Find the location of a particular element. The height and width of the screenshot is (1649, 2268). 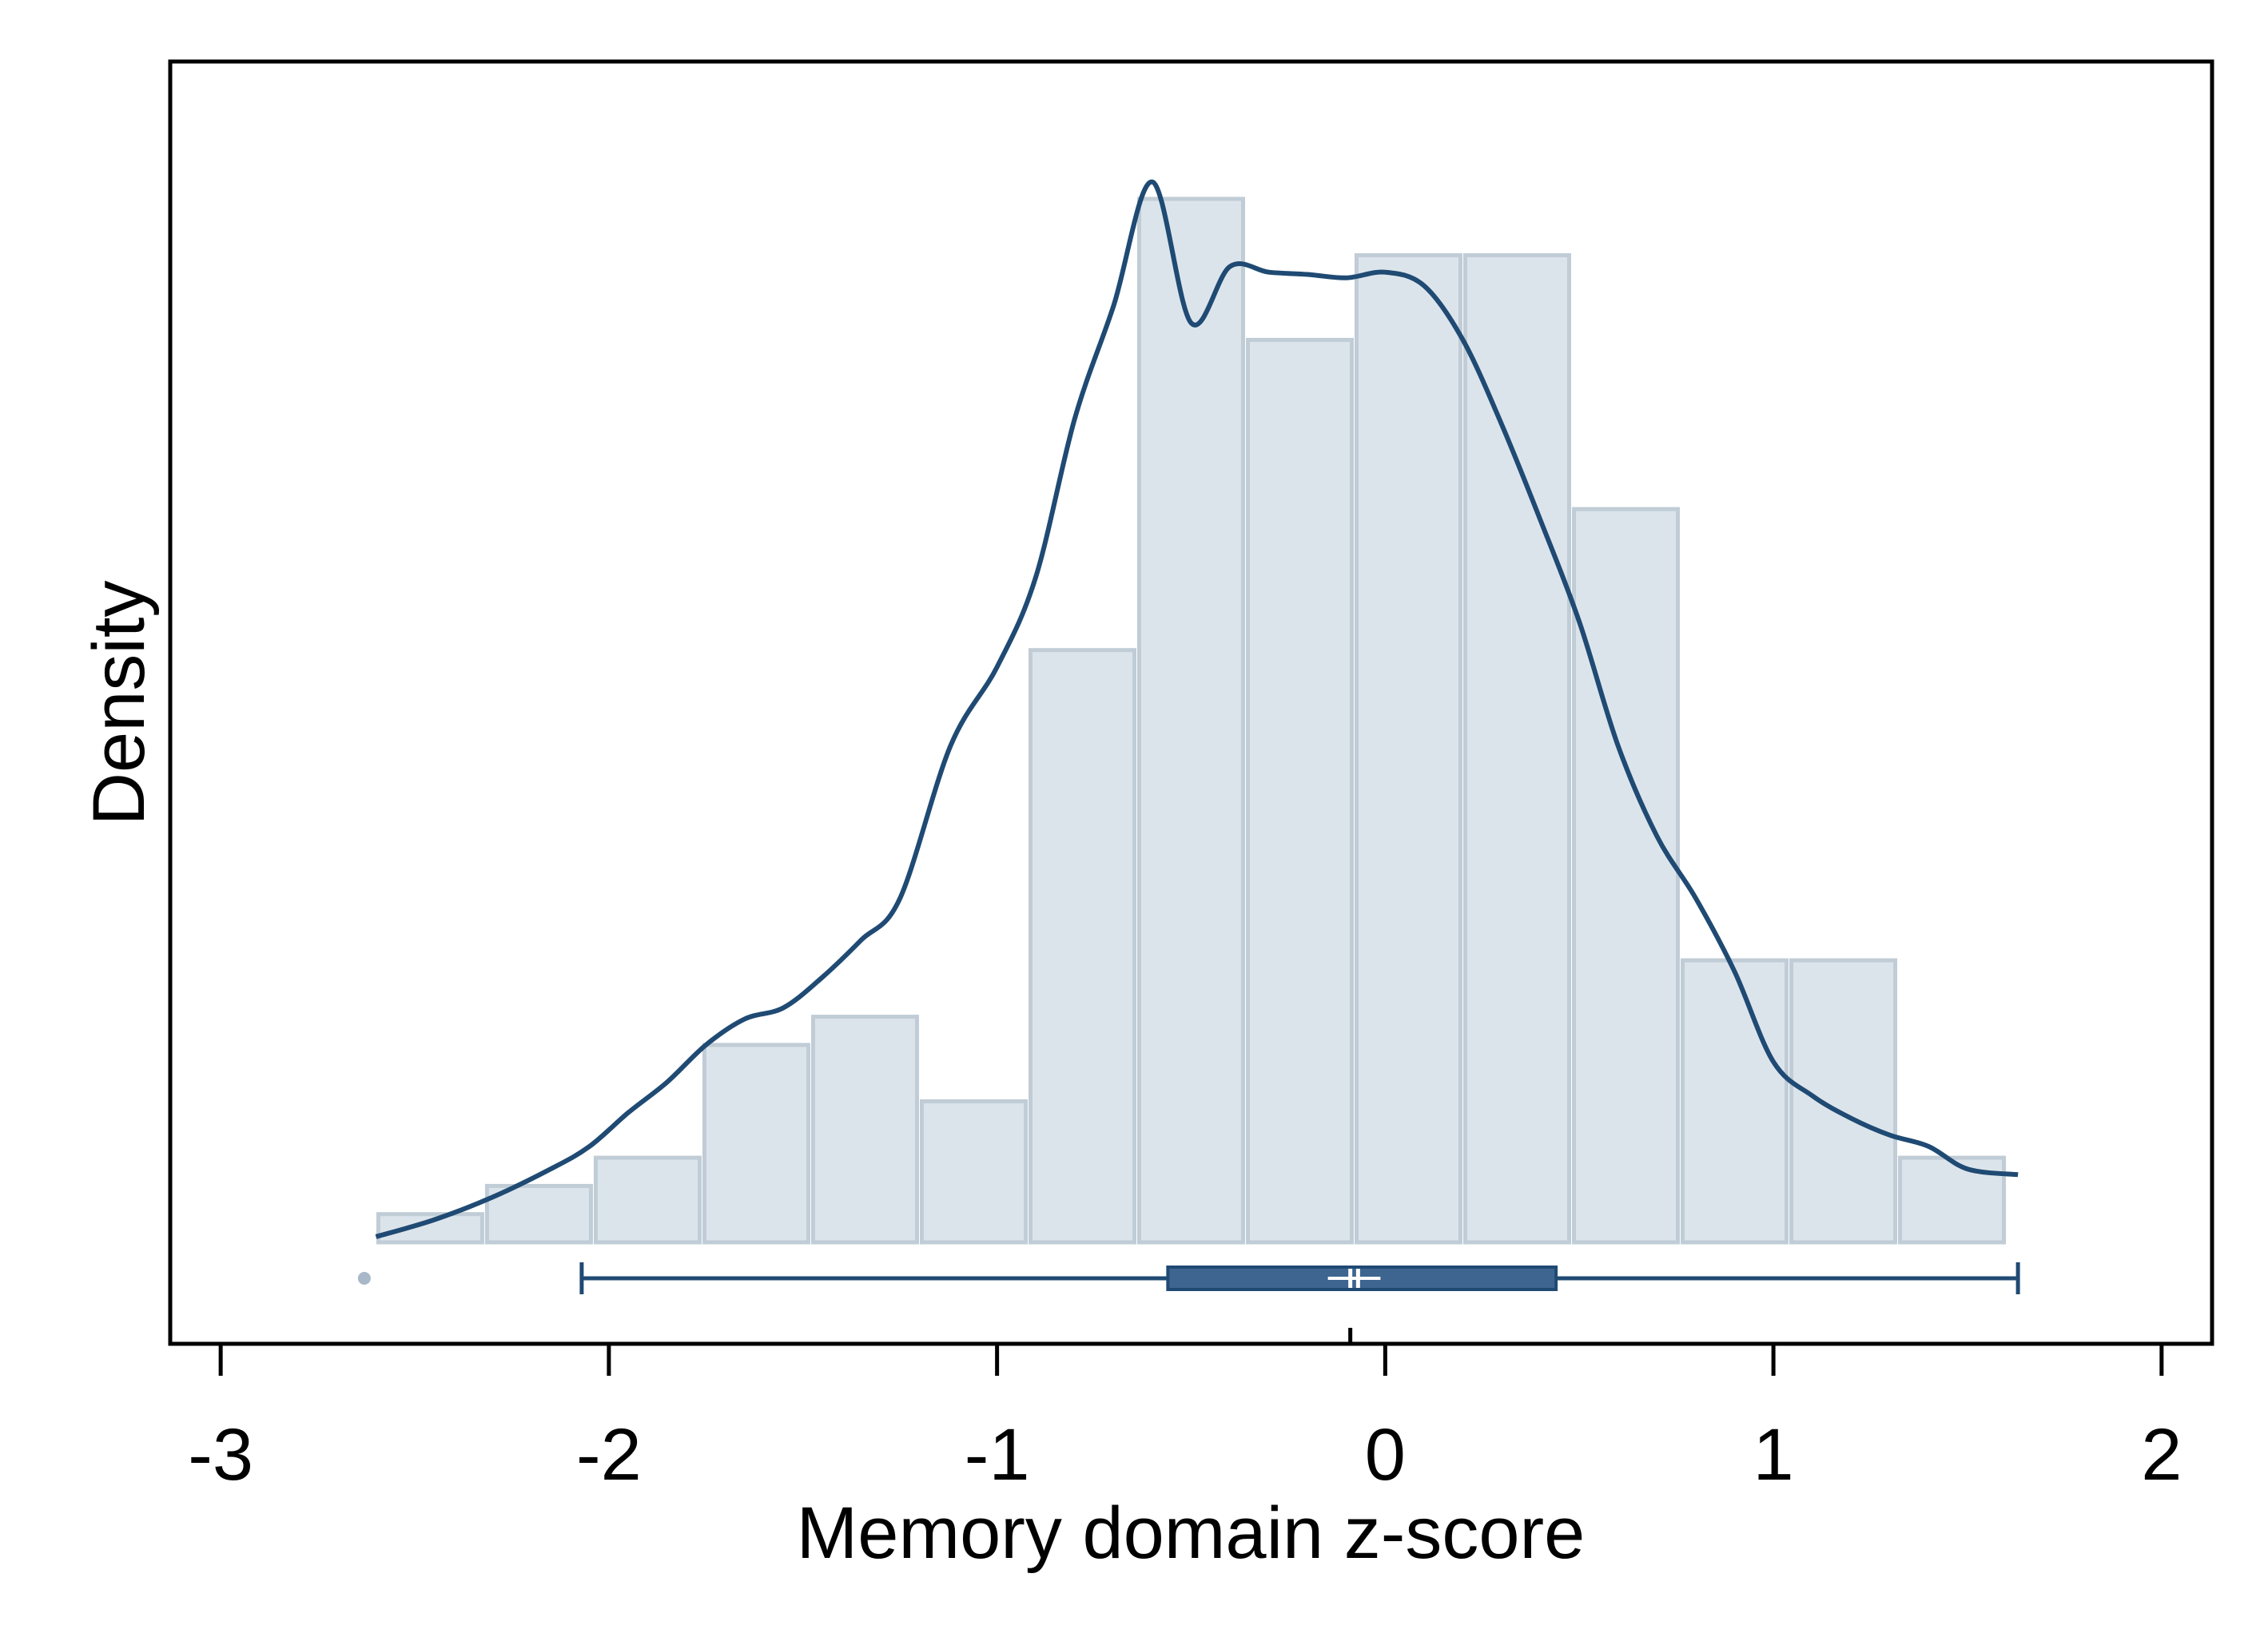

x-axis-label: Memory domain z-score is located at coordinates (1191, 1533).